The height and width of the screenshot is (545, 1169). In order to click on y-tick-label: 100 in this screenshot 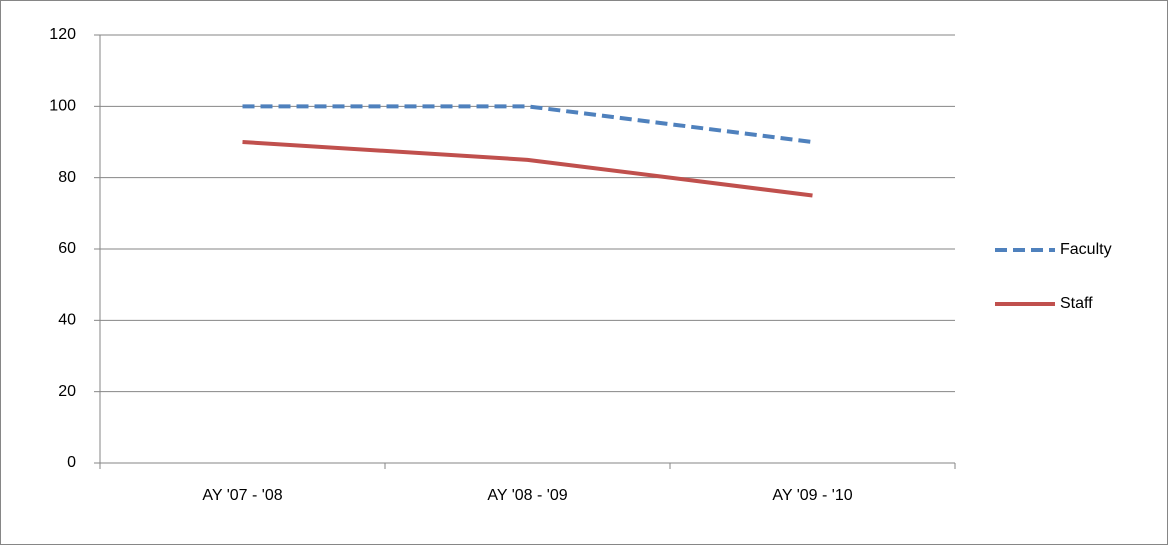, I will do `click(62, 106)`.